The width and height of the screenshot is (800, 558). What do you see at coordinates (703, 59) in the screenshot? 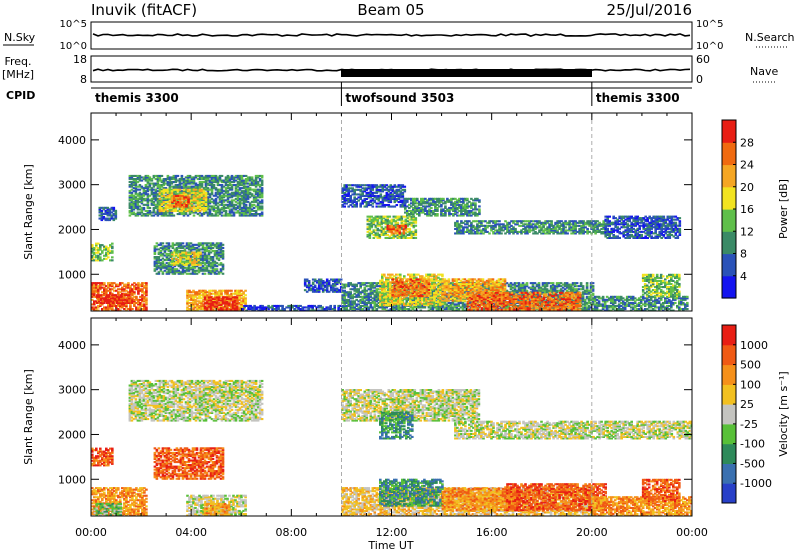
I see `nave-tick-high: 60` at bounding box center [703, 59].